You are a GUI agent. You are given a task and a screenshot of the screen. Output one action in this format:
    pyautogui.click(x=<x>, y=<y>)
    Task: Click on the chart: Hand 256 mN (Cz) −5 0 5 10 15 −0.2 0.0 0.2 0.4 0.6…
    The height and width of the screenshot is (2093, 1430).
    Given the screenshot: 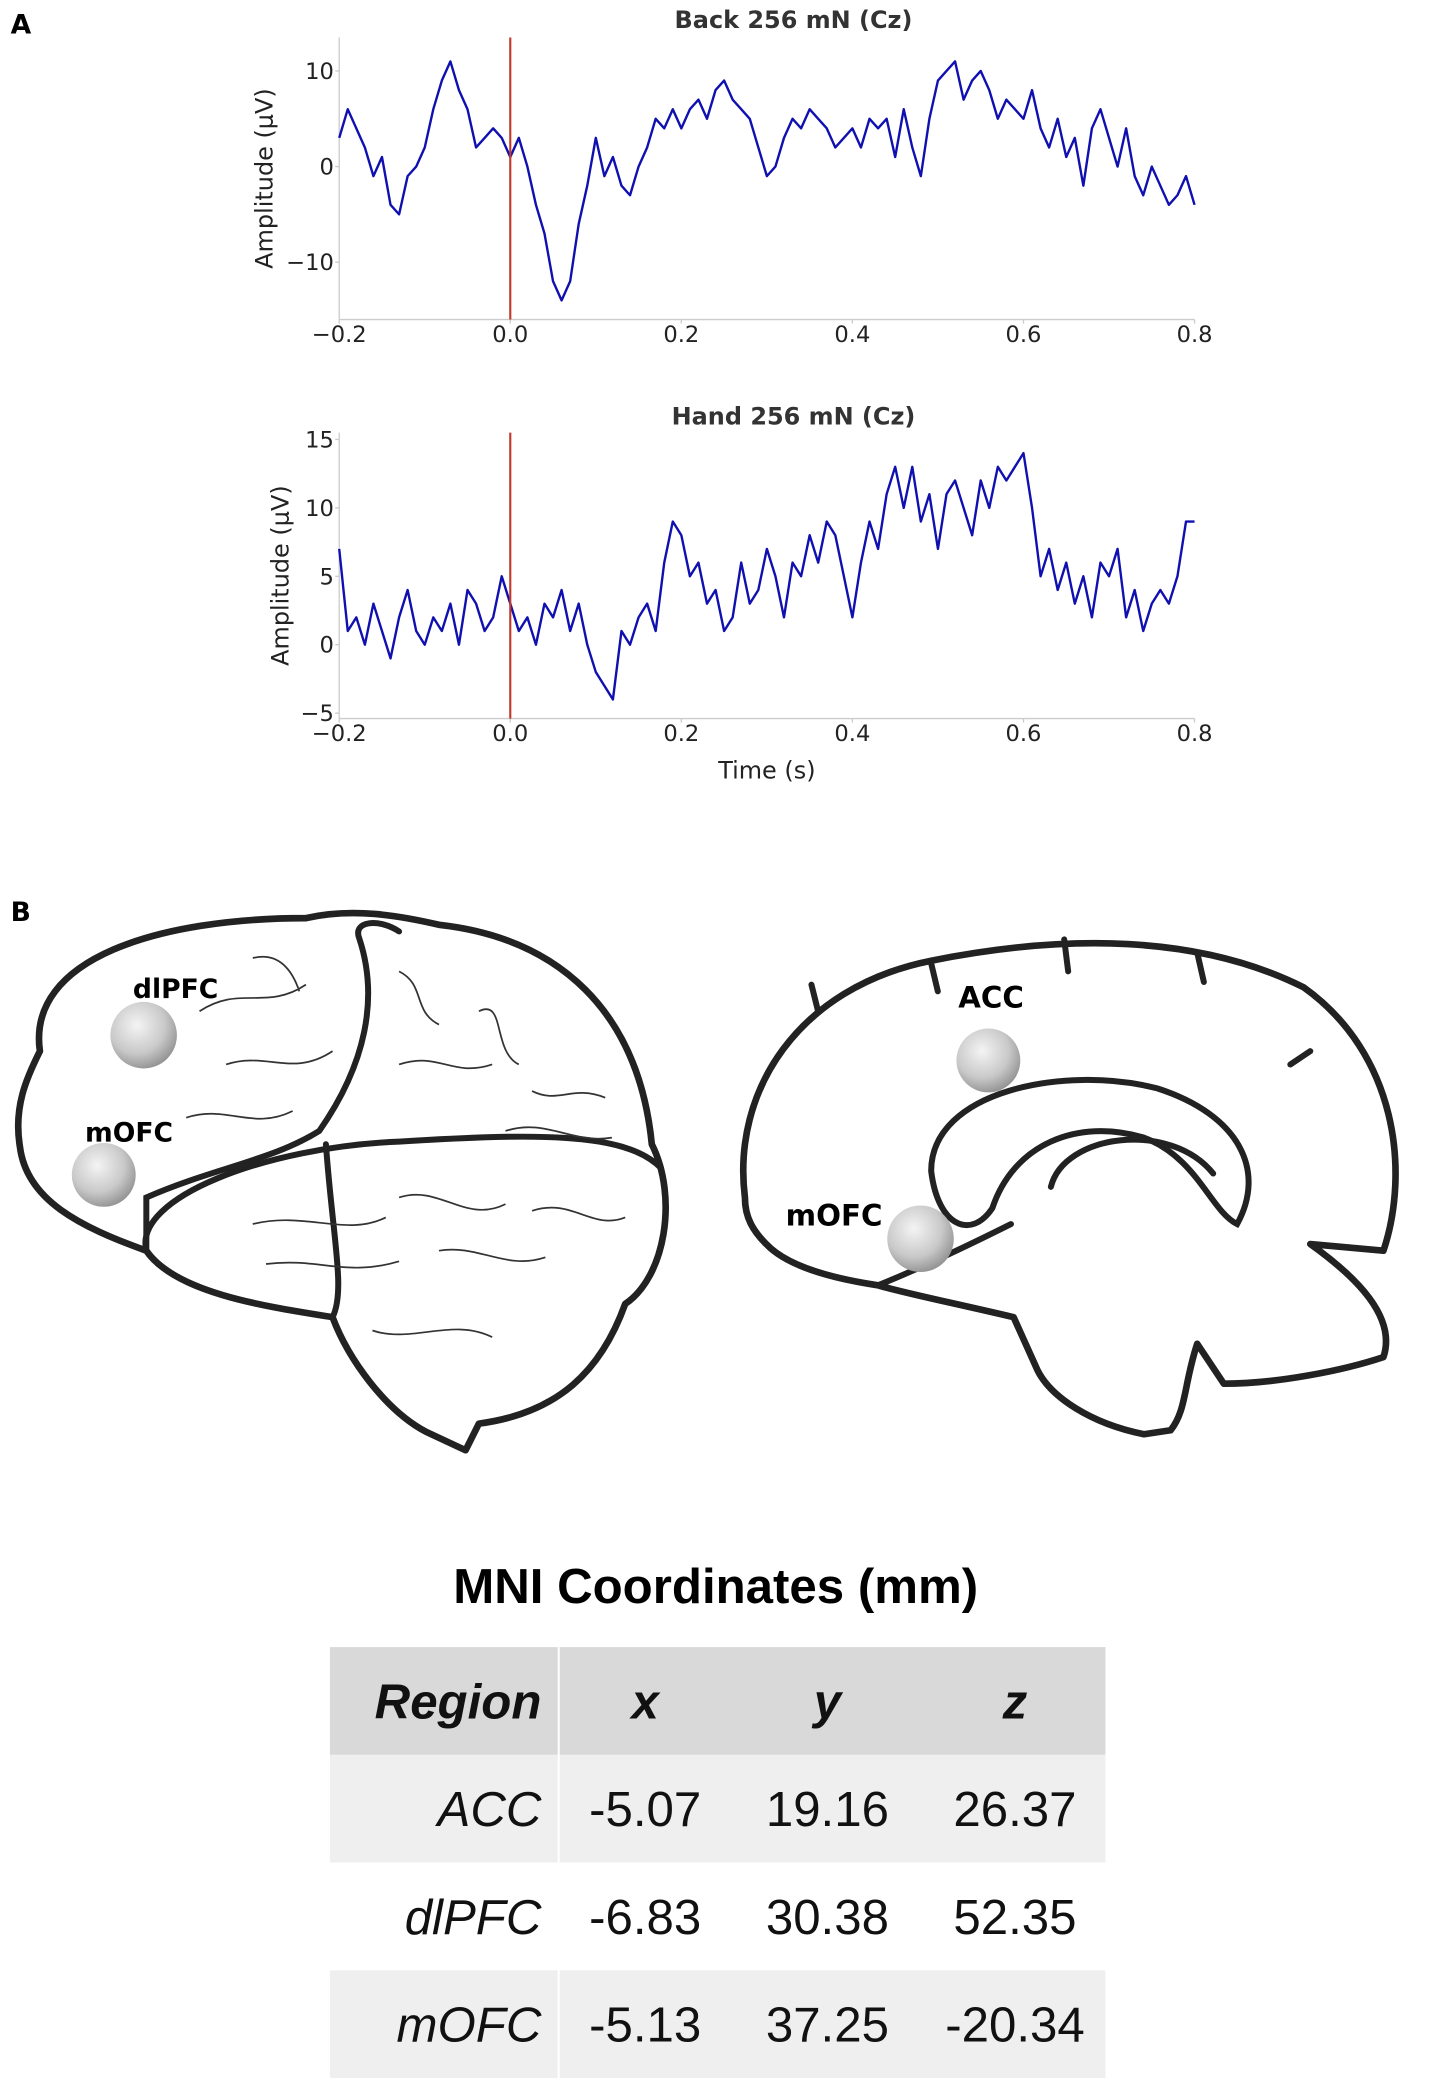 What is the action you would take?
    pyautogui.click(x=740, y=594)
    